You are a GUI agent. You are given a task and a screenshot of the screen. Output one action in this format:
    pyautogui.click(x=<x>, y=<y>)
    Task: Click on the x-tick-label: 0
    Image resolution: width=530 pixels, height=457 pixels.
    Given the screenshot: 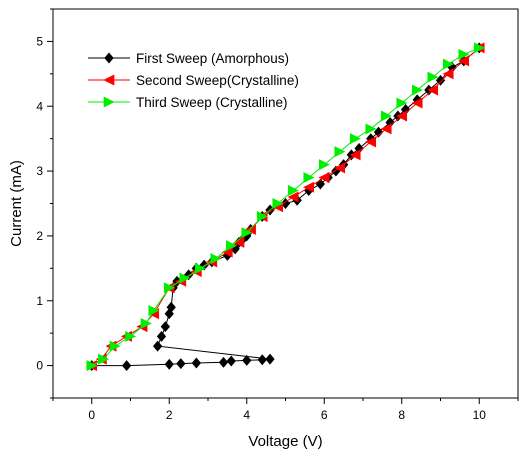 What is the action you would take?
    pyautogui.click(x=91, y=415)
    